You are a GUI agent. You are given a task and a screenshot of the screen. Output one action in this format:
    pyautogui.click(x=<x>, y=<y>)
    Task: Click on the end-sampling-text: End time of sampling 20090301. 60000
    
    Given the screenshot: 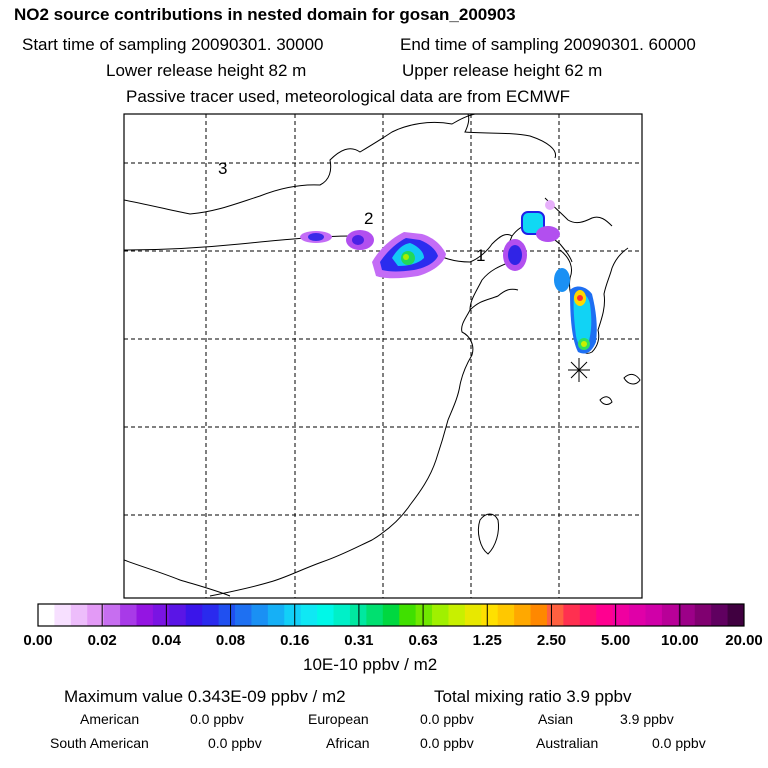 What is the action you would take?
    pyautogui.click(x=548, y=44)
    